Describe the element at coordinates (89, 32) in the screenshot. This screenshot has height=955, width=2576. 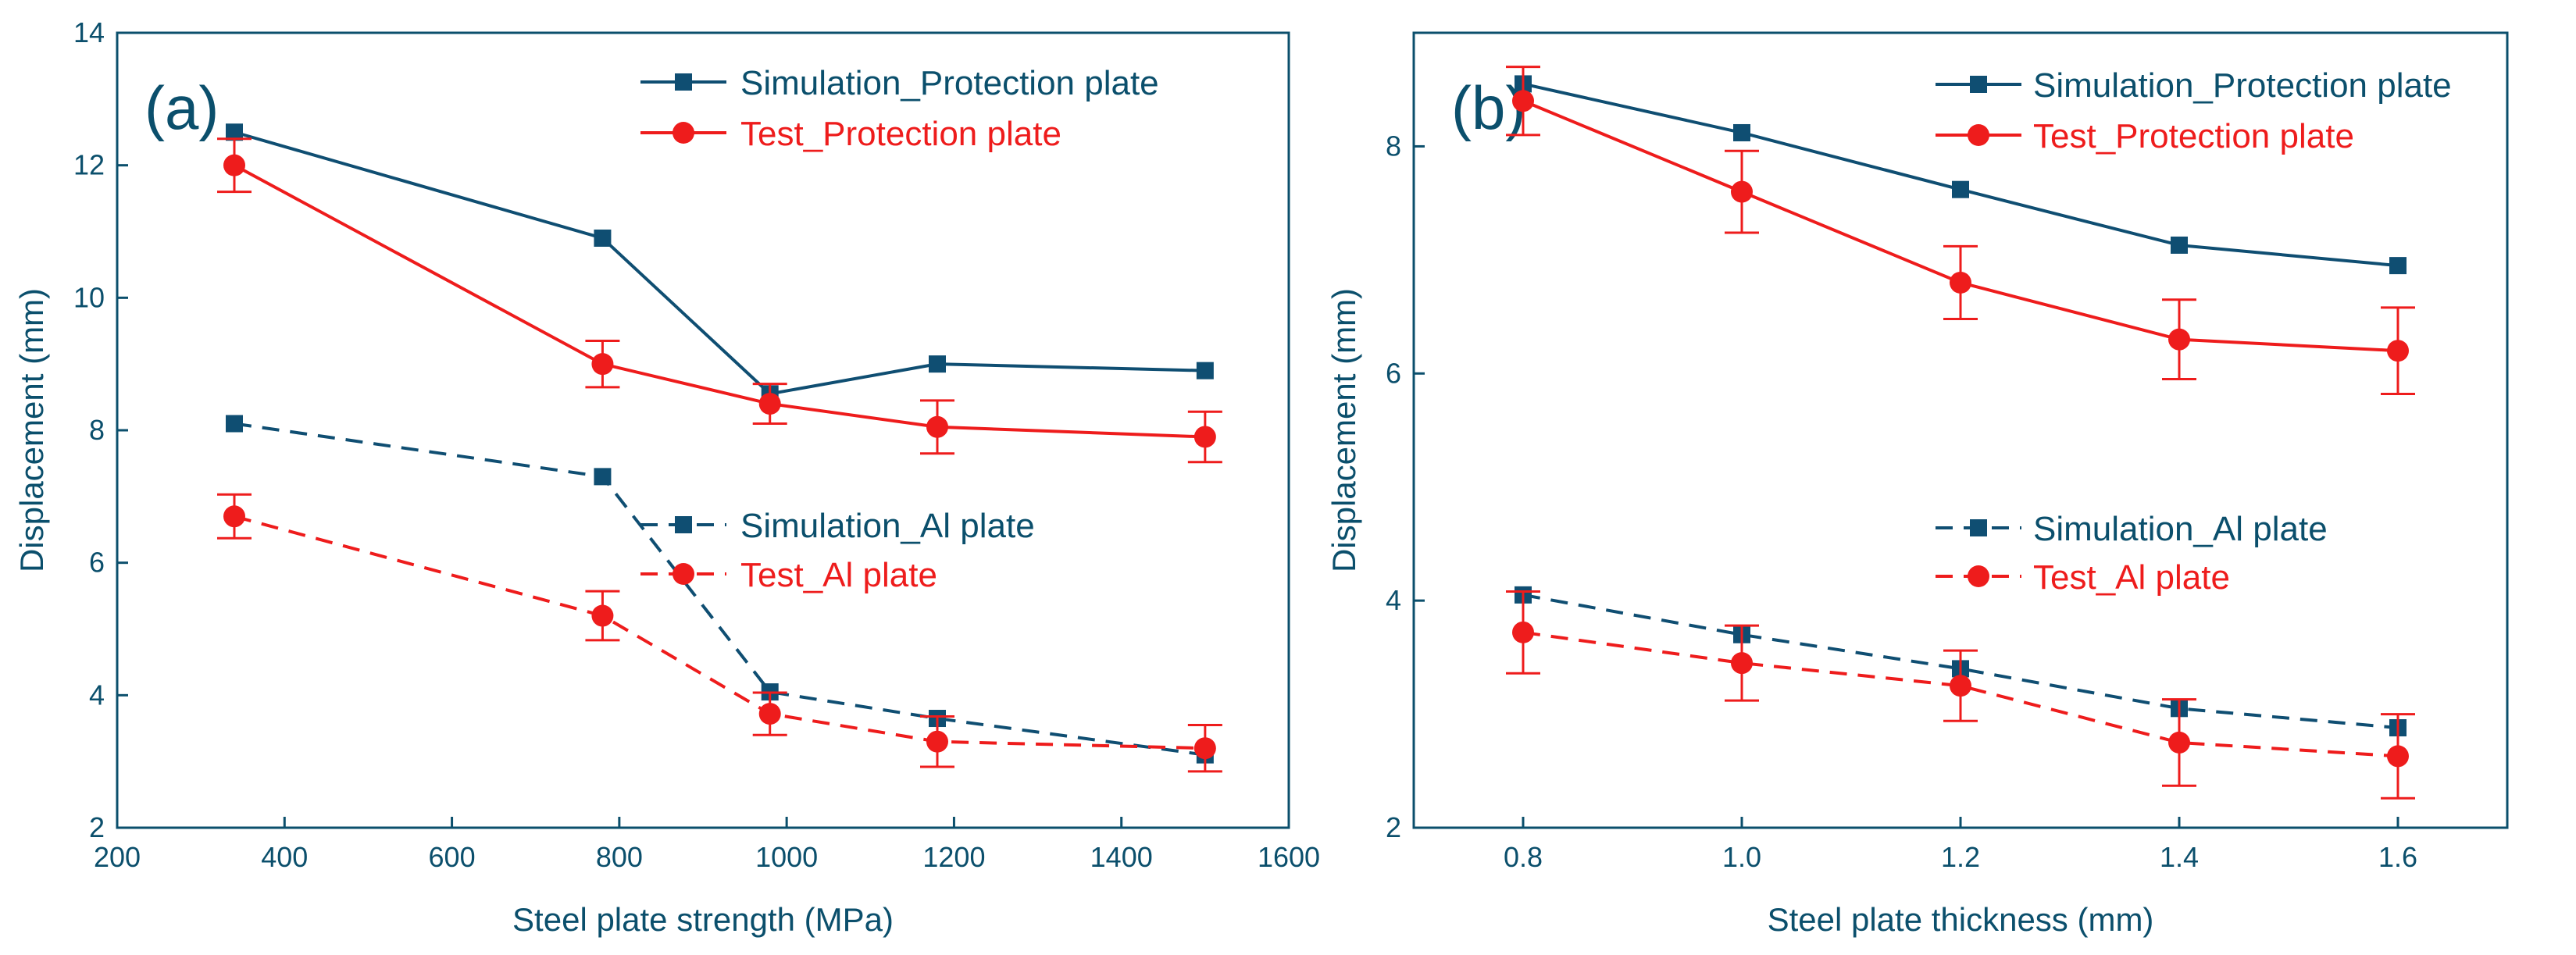
I see `y-tick-label: 14` at that location.